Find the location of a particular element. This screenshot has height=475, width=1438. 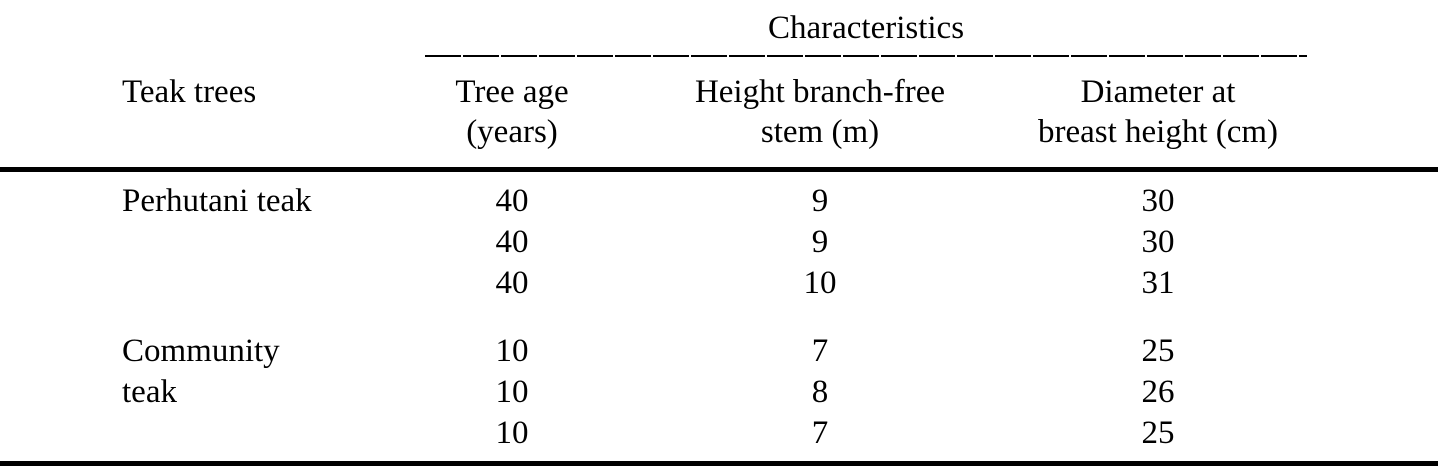

table-row: 40 10 31 is located at coordinates (719, 283).